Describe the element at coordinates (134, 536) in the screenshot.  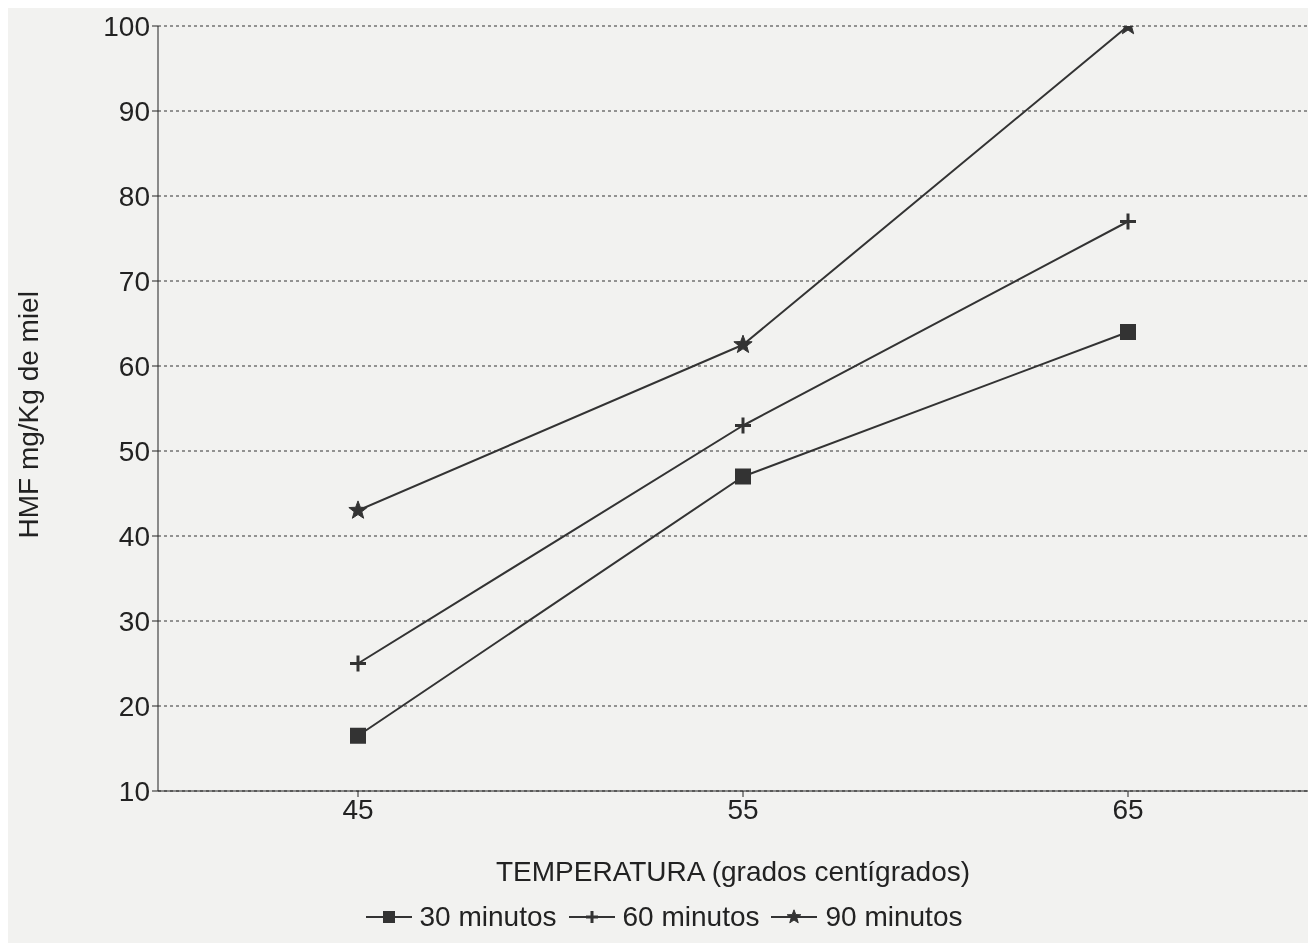
I see `y-tick-label: 40` at that location.